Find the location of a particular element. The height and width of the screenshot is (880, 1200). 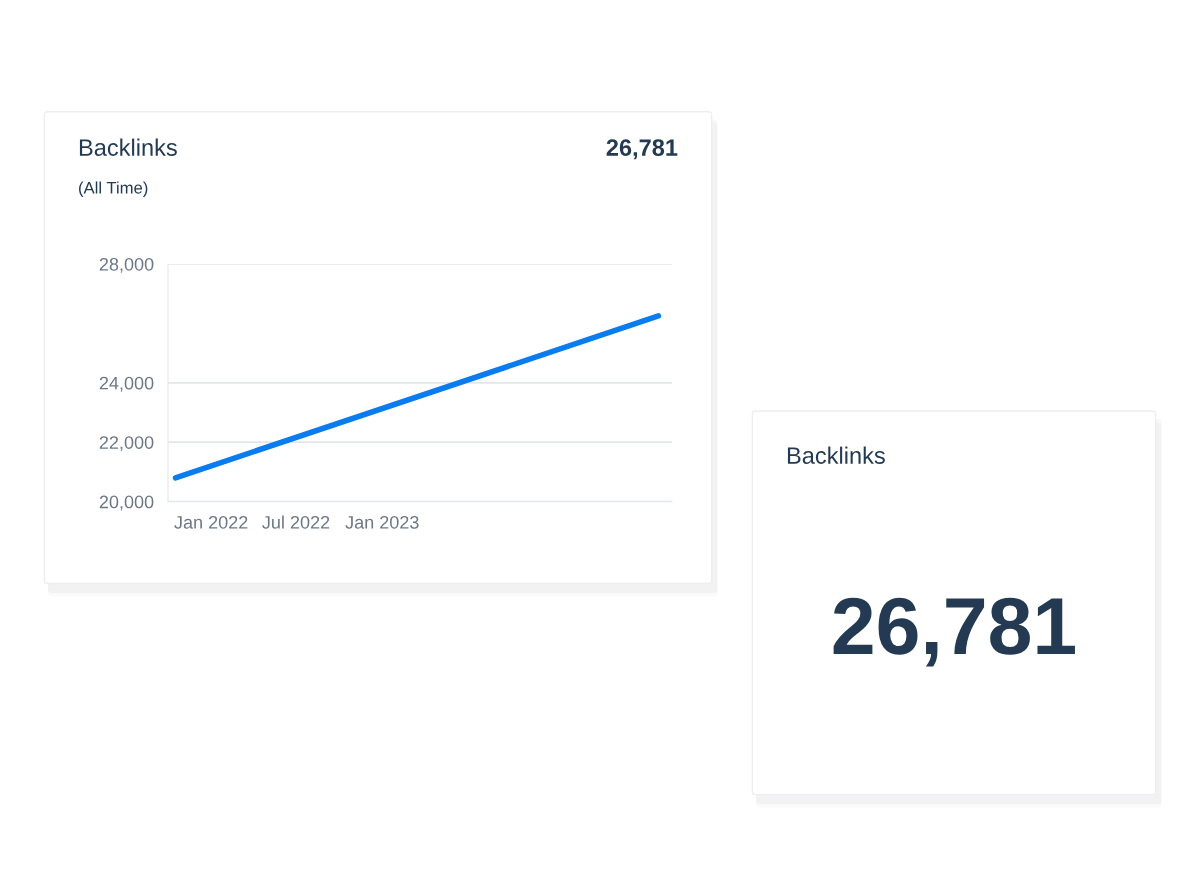

x-tick-label: Jul 2022 is located at coordinates (296, 522).